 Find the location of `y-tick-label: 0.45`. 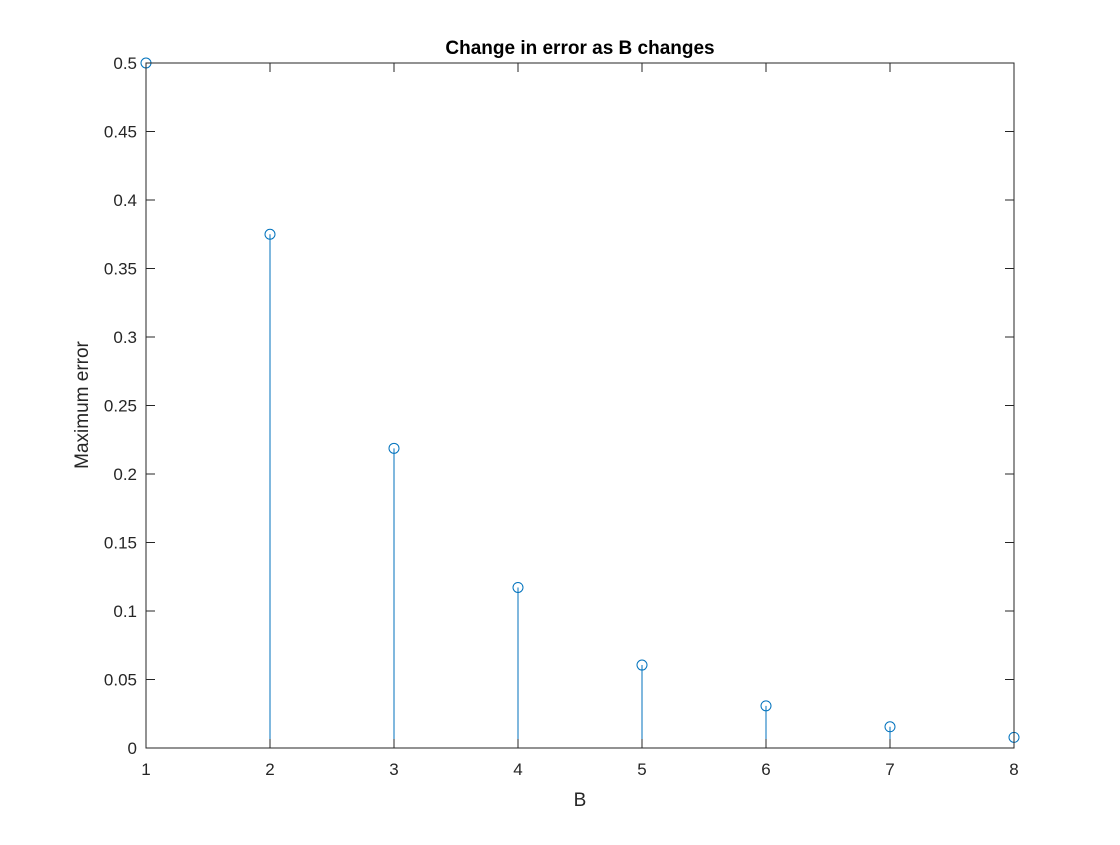

y-tick-label: 0.45 is located at coordinates (120, 132).